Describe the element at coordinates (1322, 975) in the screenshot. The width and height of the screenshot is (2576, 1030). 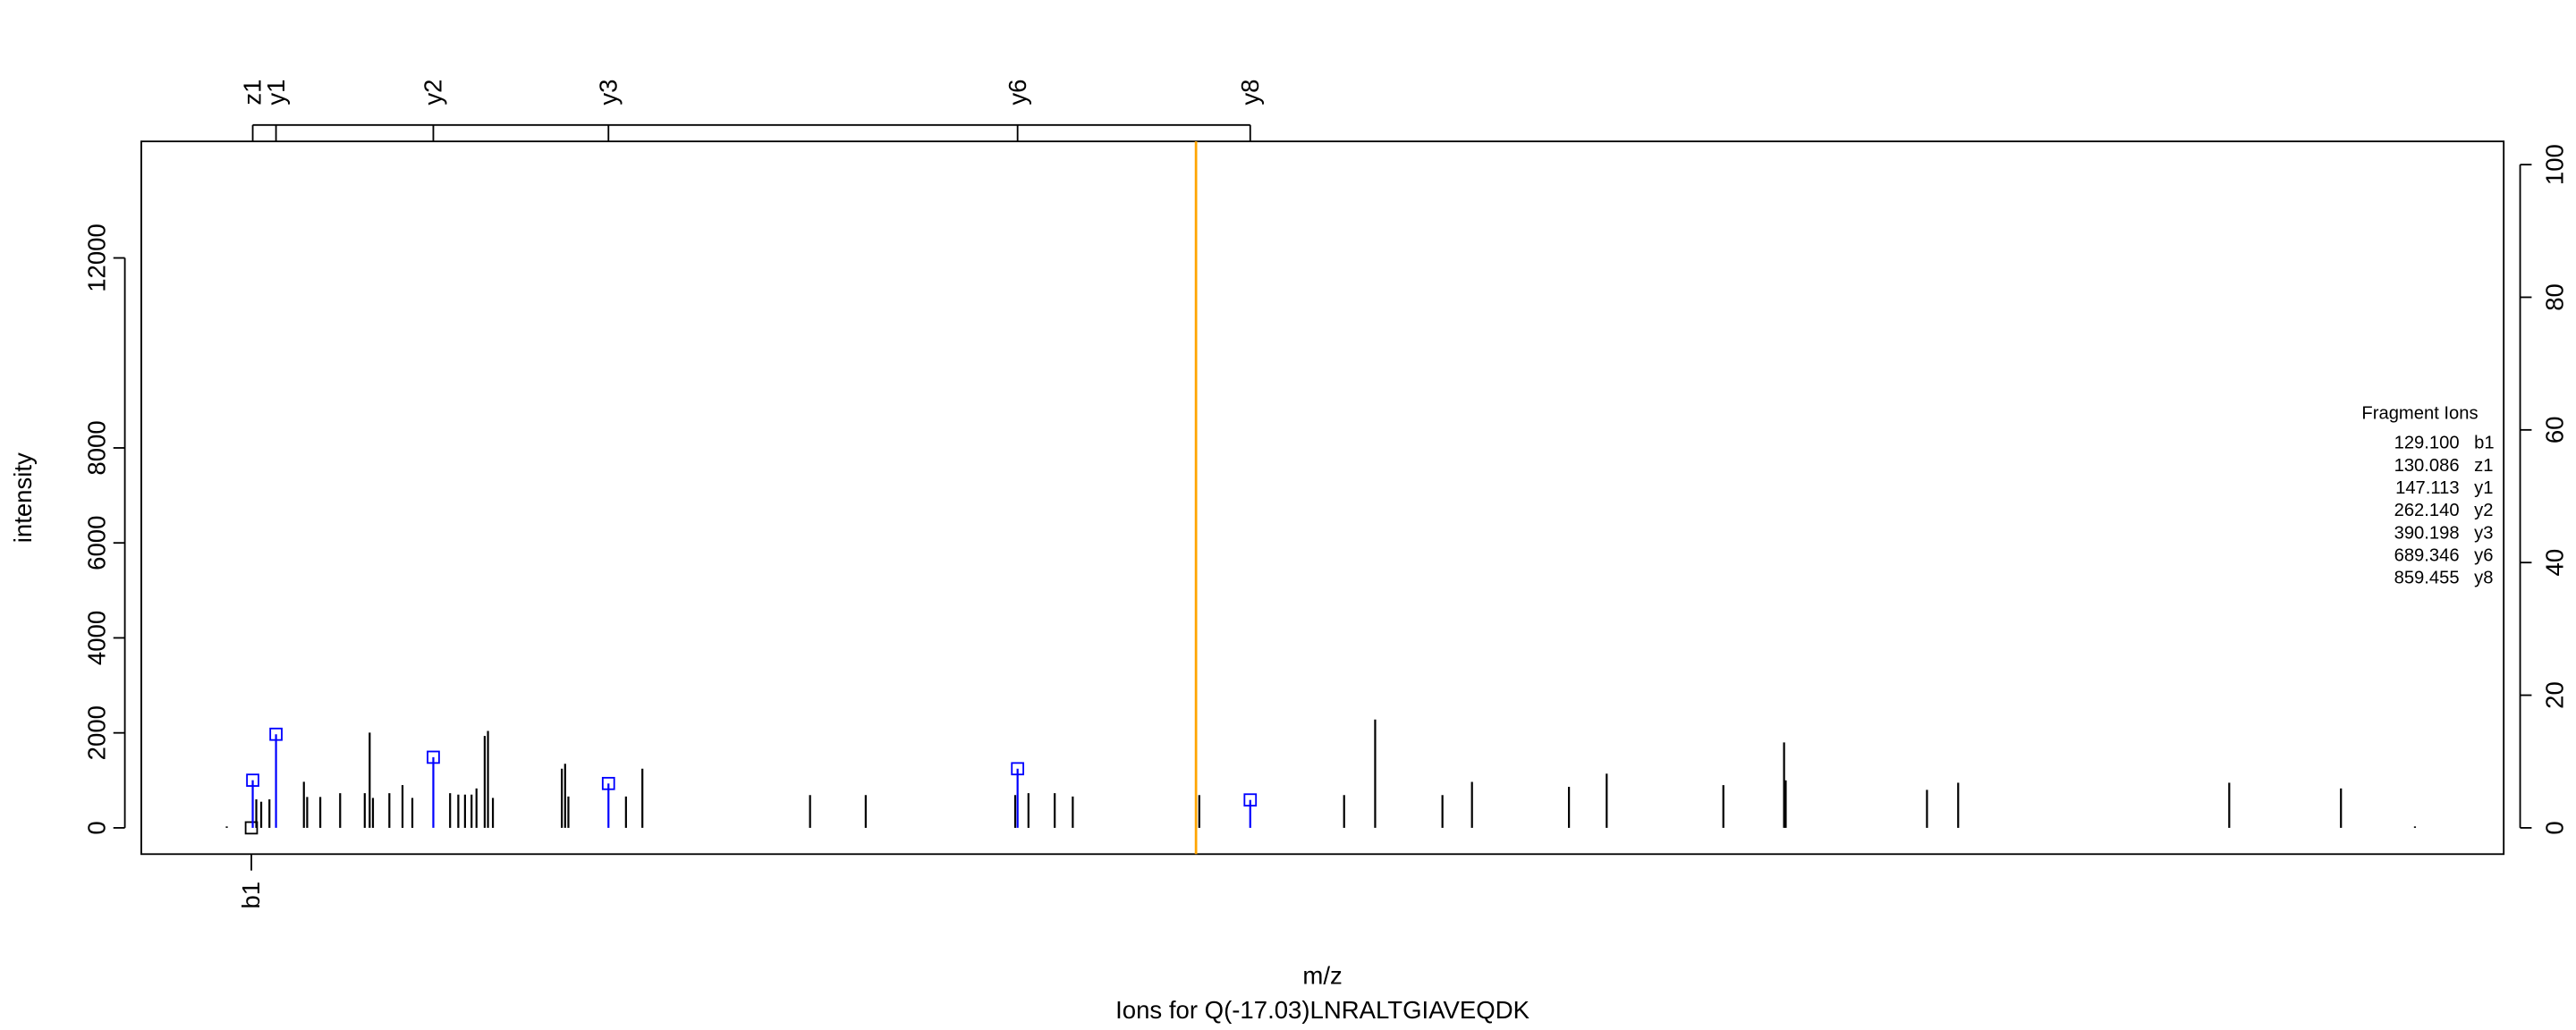
I see `x-axis-label: m/z` at that location.